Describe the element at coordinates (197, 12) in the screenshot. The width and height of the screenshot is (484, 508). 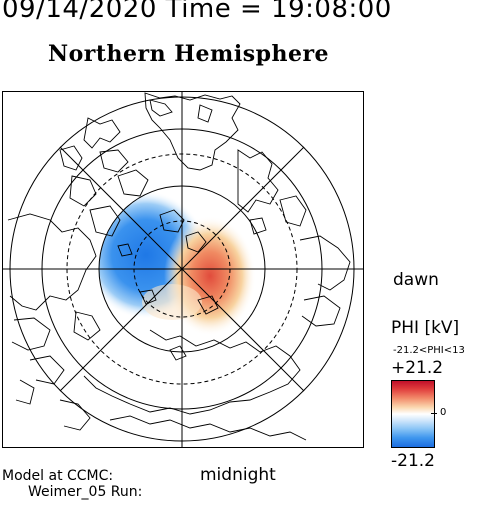
I see `datetime-title: 09/14/2020 Time = 19:08:00` at that location.